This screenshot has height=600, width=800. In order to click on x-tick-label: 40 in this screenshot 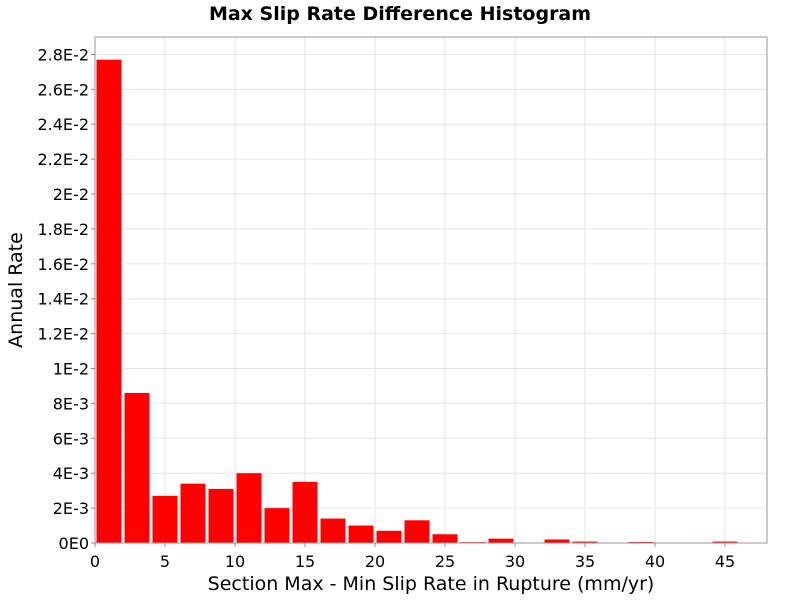, I will do `click(655, 561)`.